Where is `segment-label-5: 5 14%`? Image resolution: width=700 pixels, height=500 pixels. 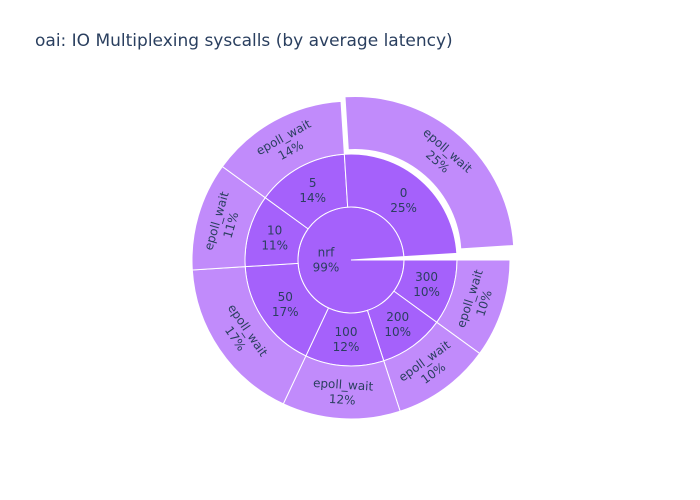 segment-label-5: 5 14% is located at coordinates (312, 190).